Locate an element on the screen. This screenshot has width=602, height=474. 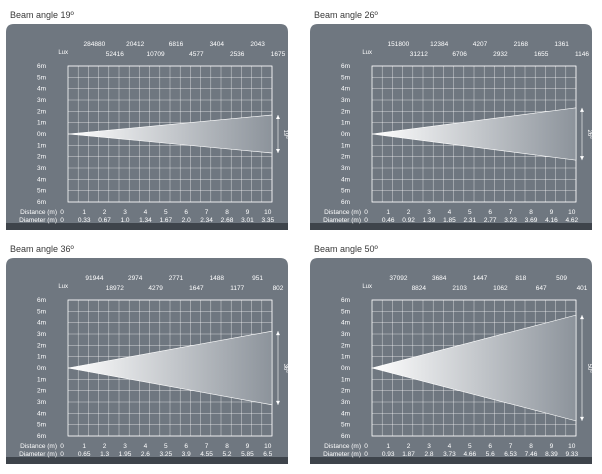
diameter-value-label: 0.67 is located at coordinates (104, 220).